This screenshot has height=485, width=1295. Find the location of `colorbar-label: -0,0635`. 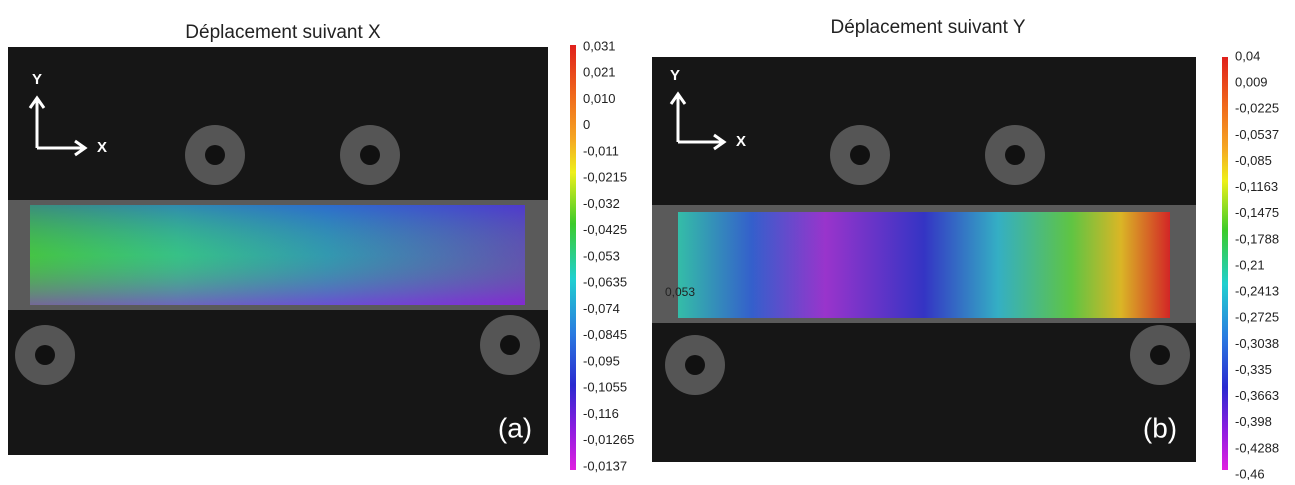

colorbar-label: -0,0635 is located at coordinates (605, 282).